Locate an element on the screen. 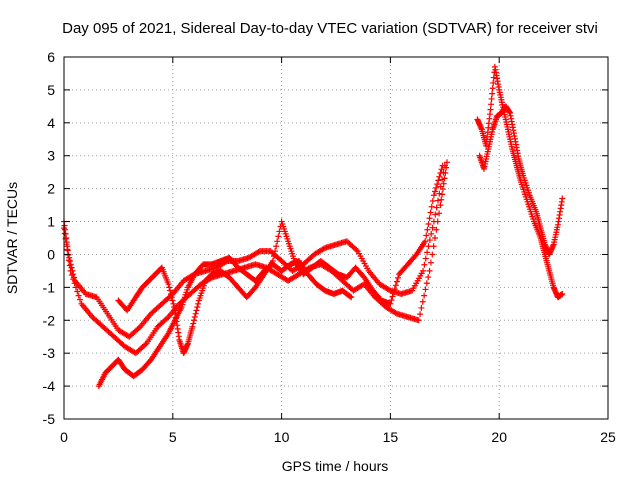  y-tick-label: 1 is located at coordinates (51, 222).